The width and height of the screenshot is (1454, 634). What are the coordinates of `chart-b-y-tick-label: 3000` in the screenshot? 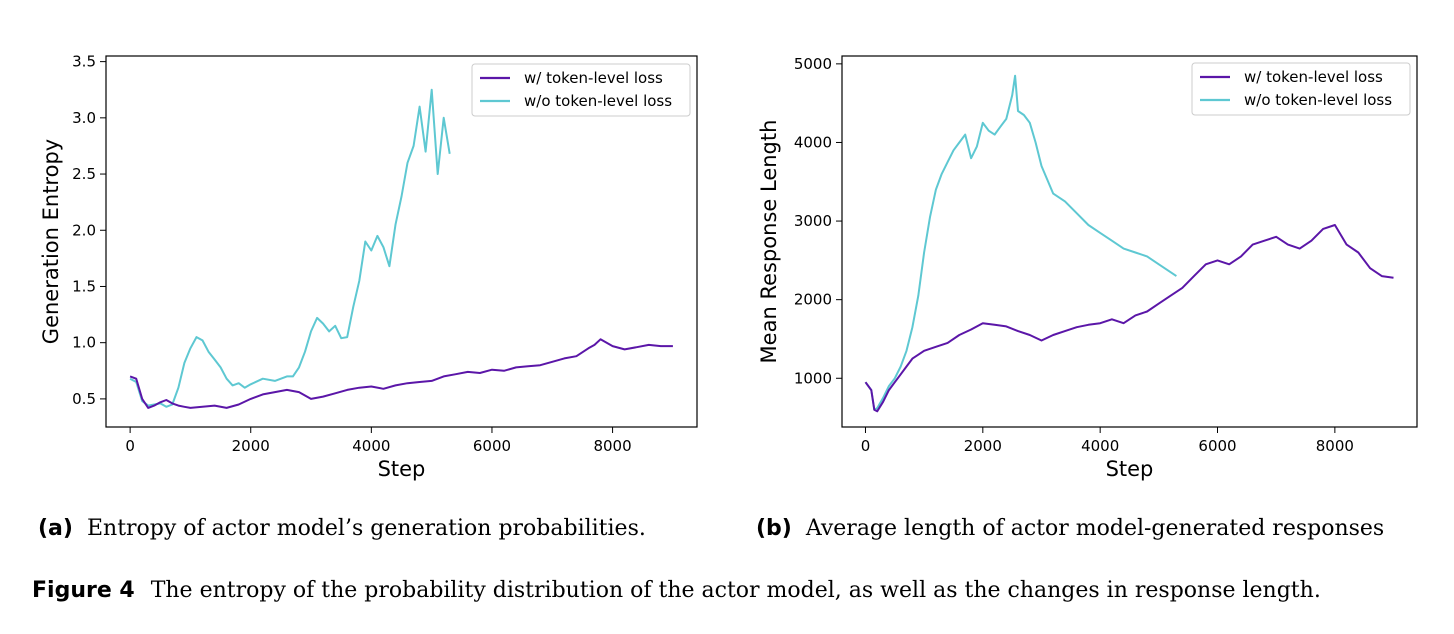 It's located at (813, 221).